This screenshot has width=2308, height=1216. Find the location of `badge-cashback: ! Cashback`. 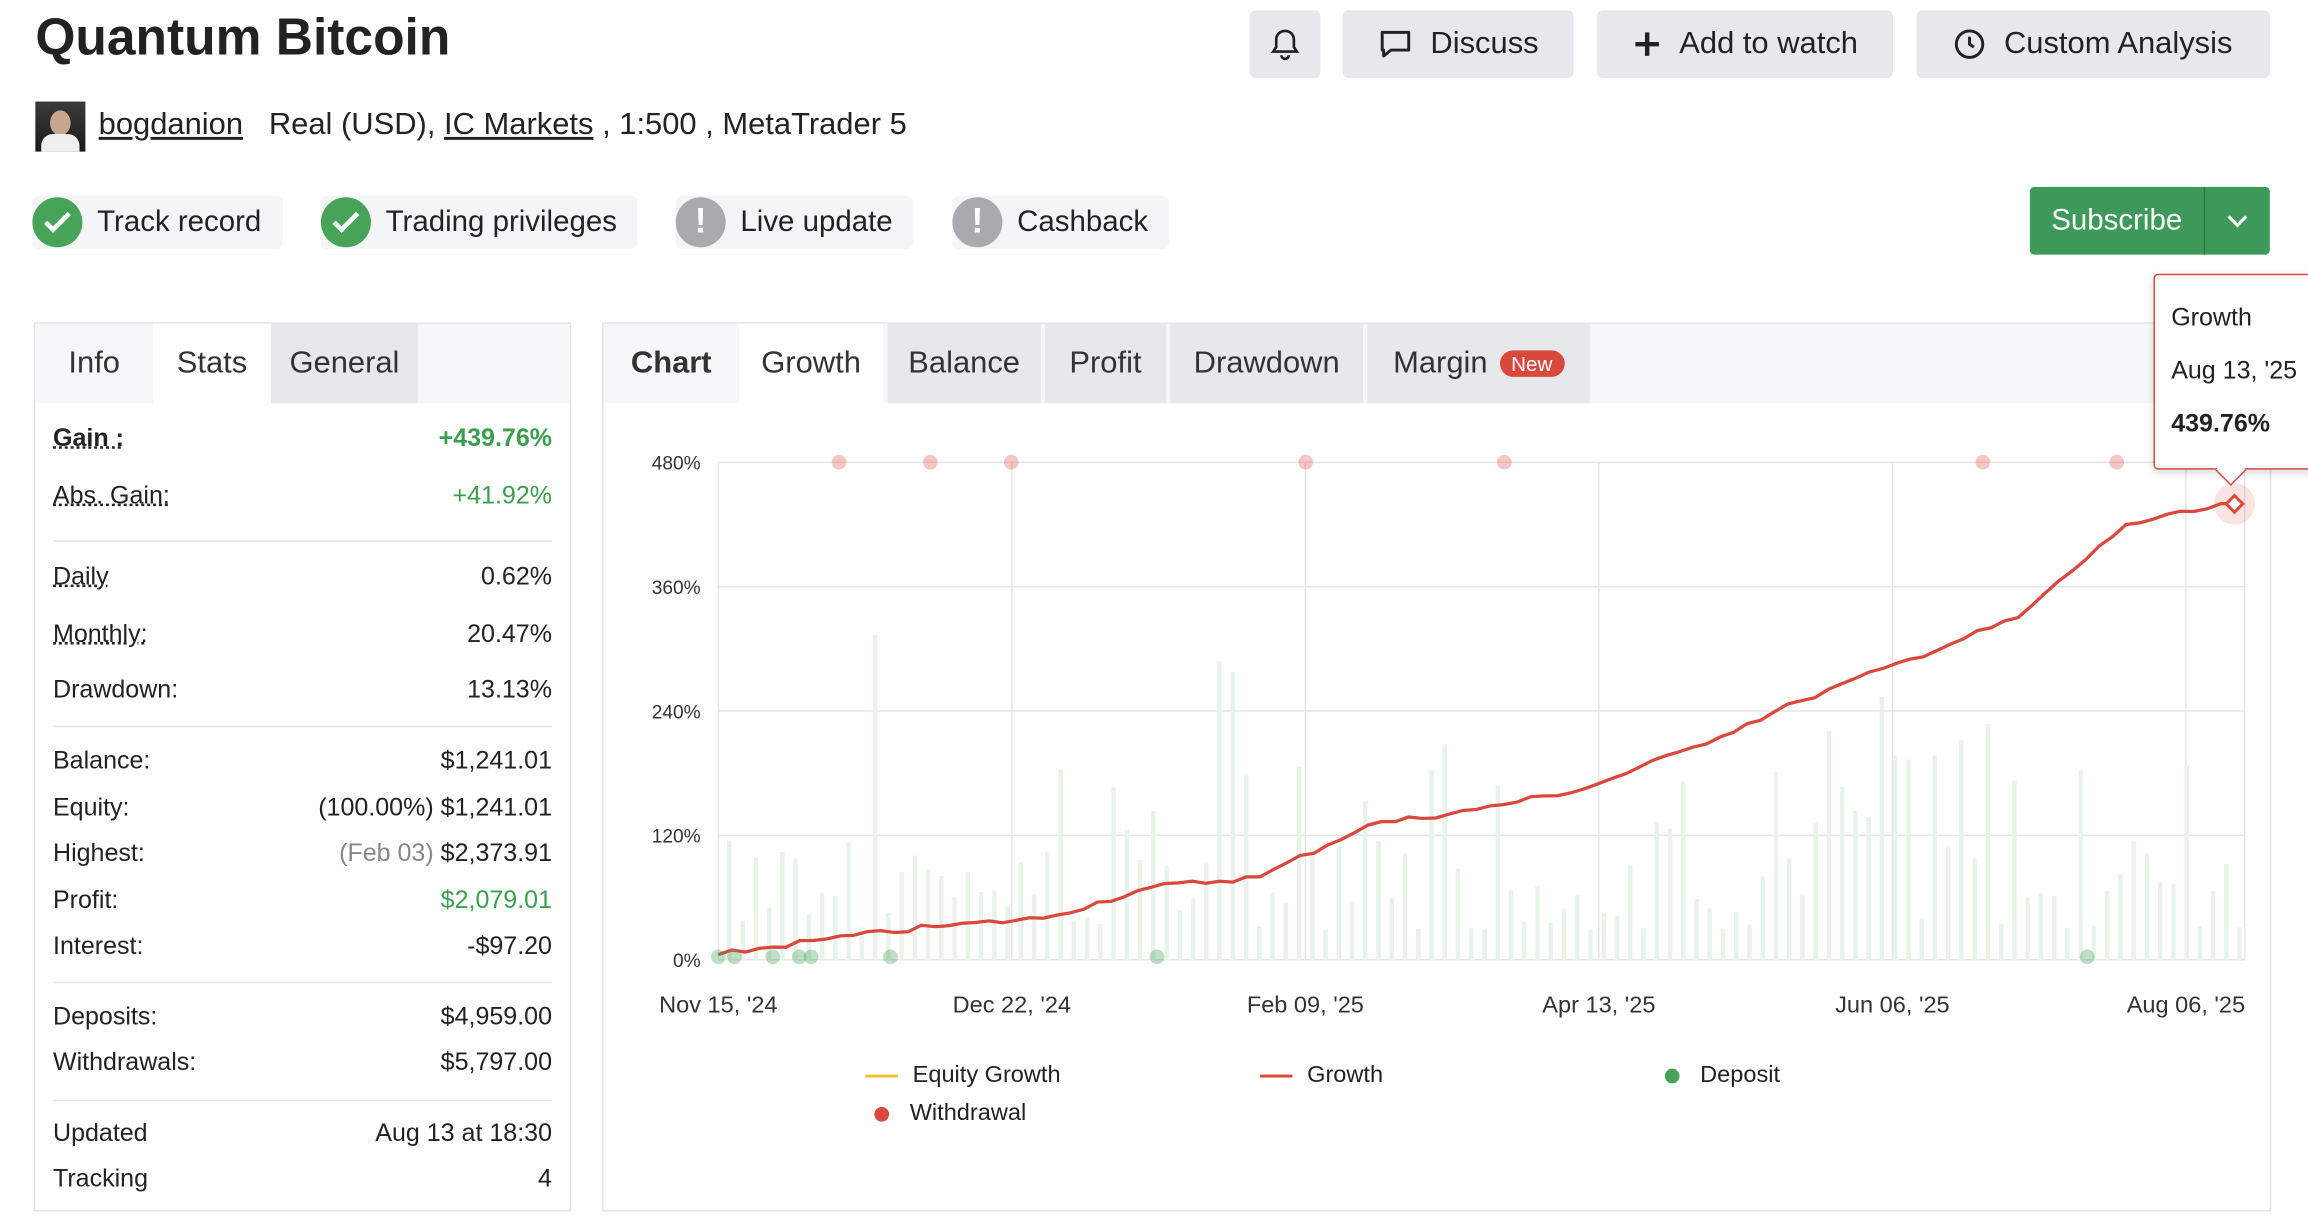

badge-cashback: ! Cashback is located at coordinates (1060, 222).